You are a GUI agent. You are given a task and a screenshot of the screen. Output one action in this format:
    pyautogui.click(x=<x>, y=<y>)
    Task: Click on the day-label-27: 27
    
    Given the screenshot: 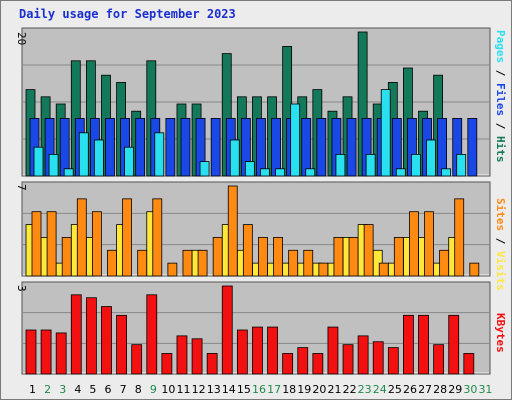 What is the action you would take?
    pyautogui.click(x=425, y=389)
    